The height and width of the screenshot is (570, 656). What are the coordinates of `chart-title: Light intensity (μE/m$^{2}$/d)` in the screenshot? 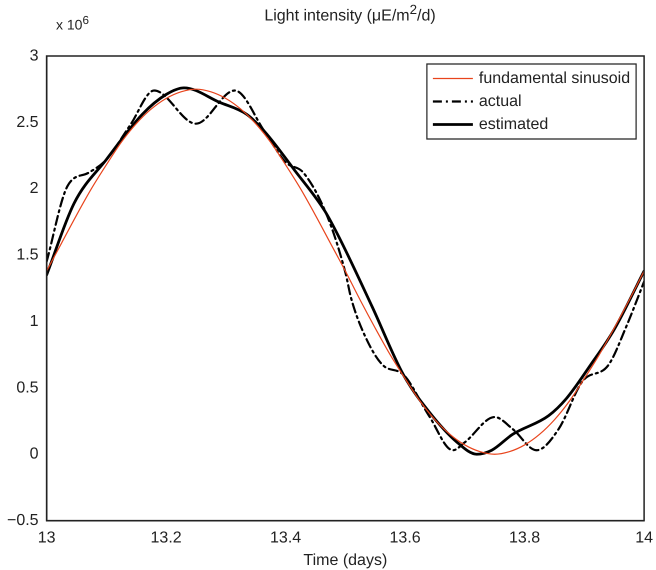 It's located at (350, 13).